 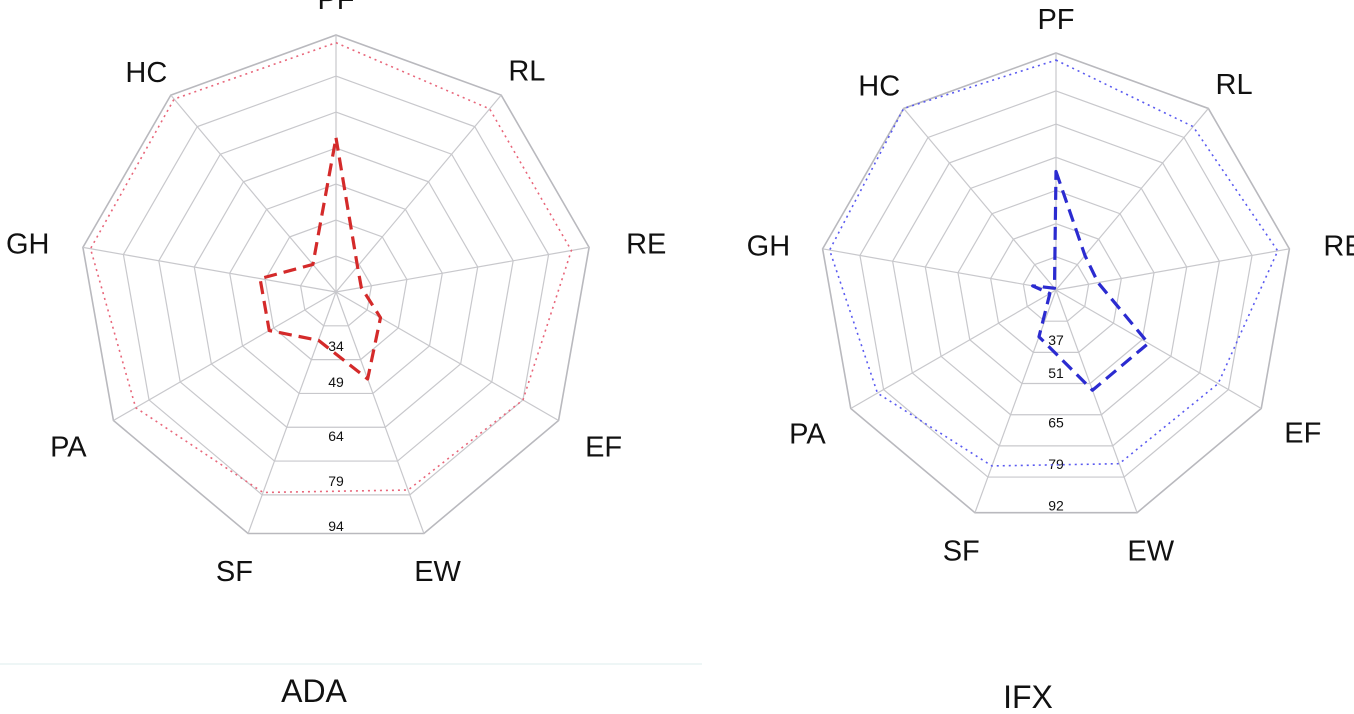 I want to click on chart-caption: ADA, so click(x=314, y=691).